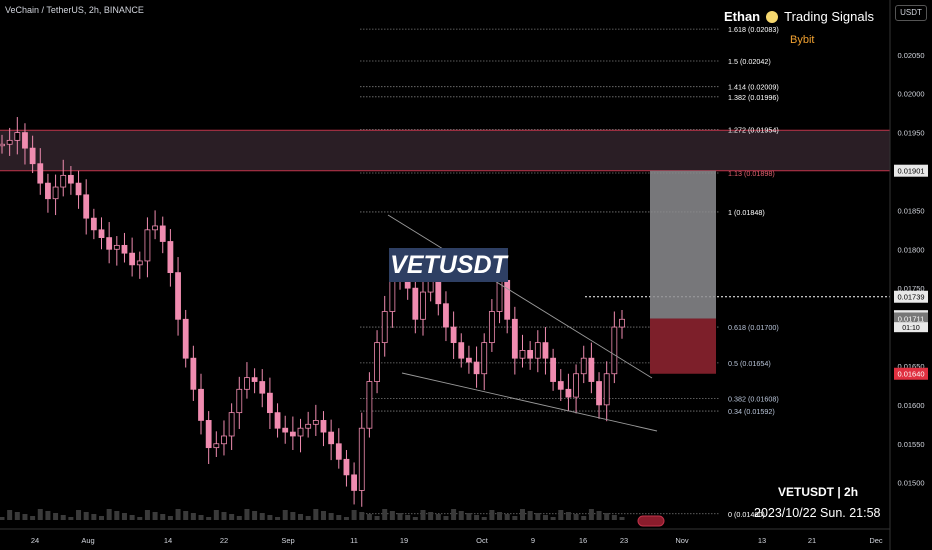  Describe the element at coordinates (799, 16) in the screenshot. I see `brand-block: Ethan Trading Signals` at that location.